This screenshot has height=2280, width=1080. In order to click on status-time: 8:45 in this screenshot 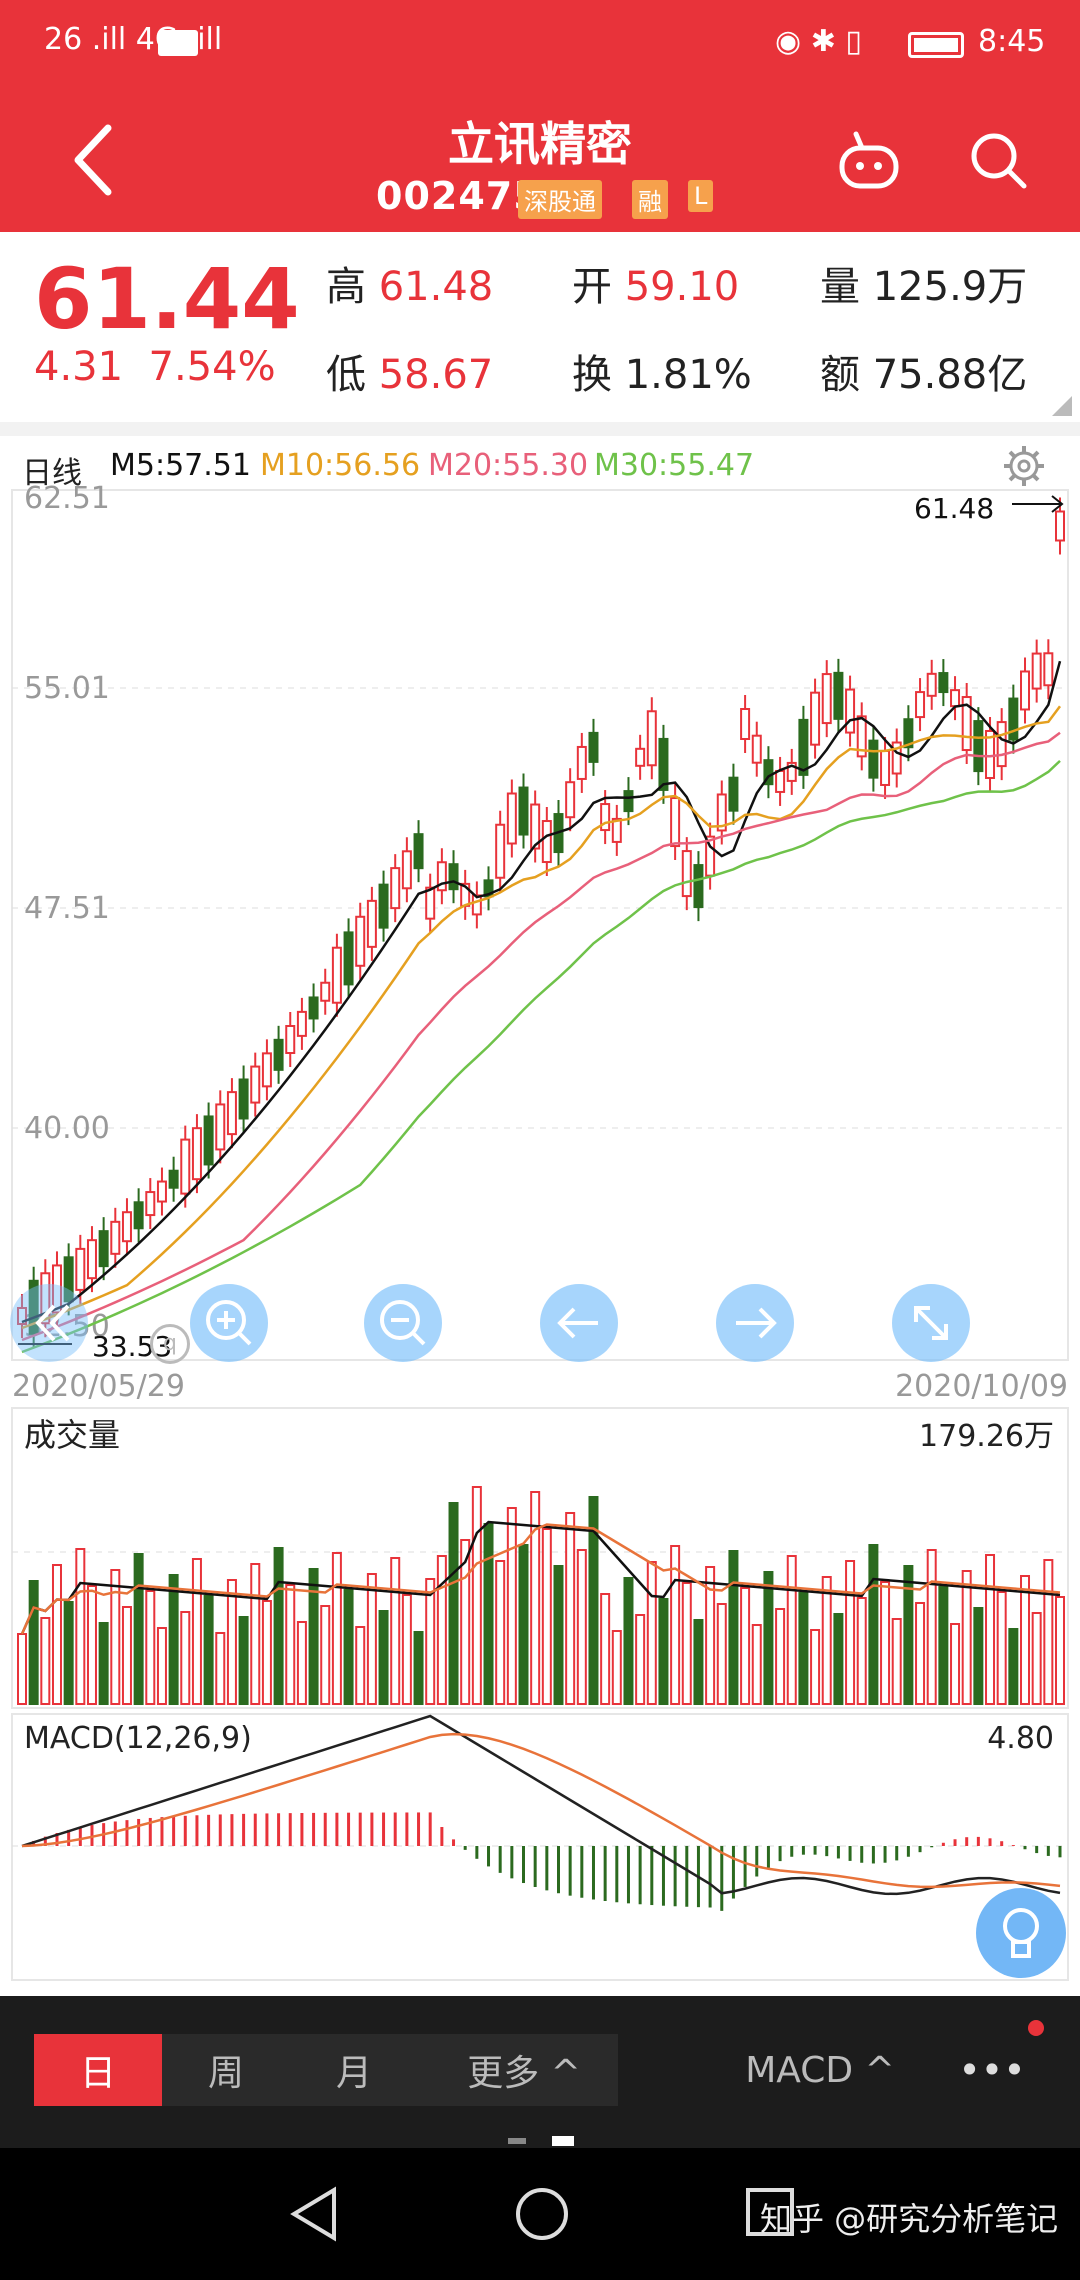, I will do `click(1012, 41)`.